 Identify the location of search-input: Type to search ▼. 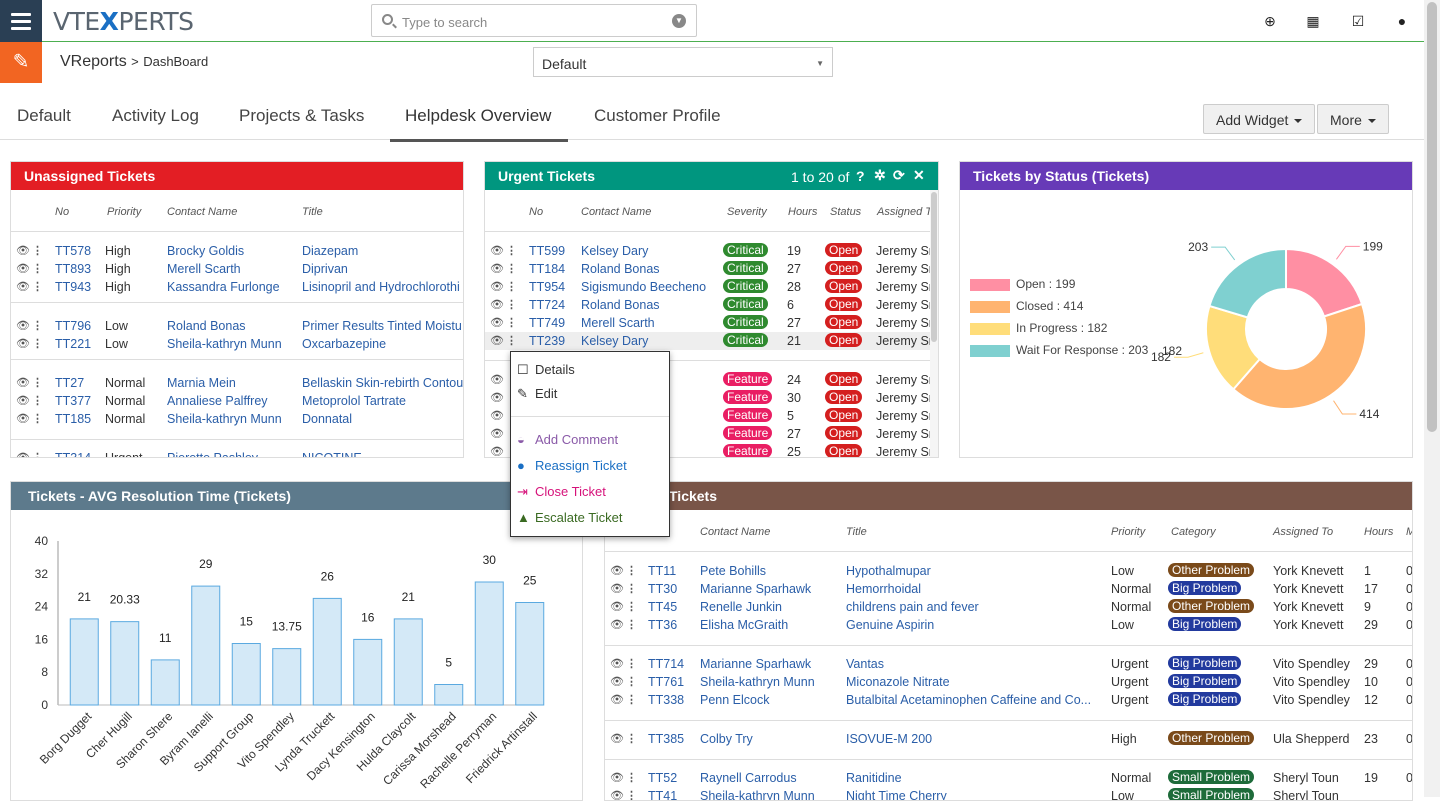
(534, 20).